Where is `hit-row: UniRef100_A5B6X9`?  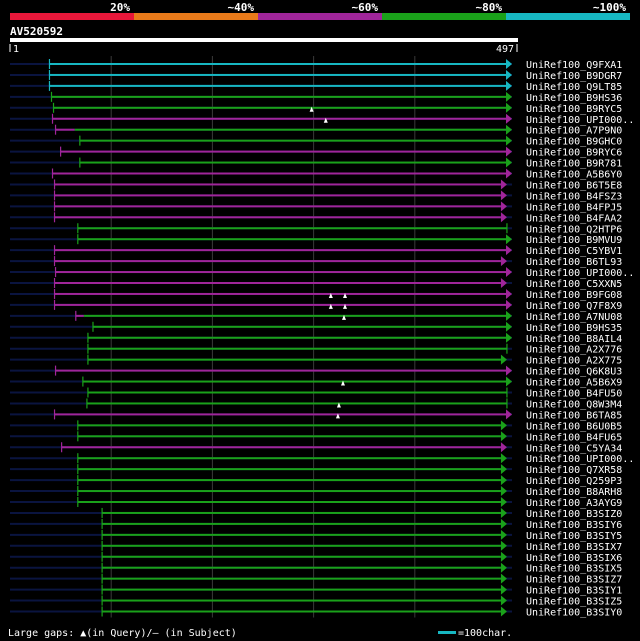
hit-row: UniRef100_A5B6X9 is located at coordinates (316, 382).